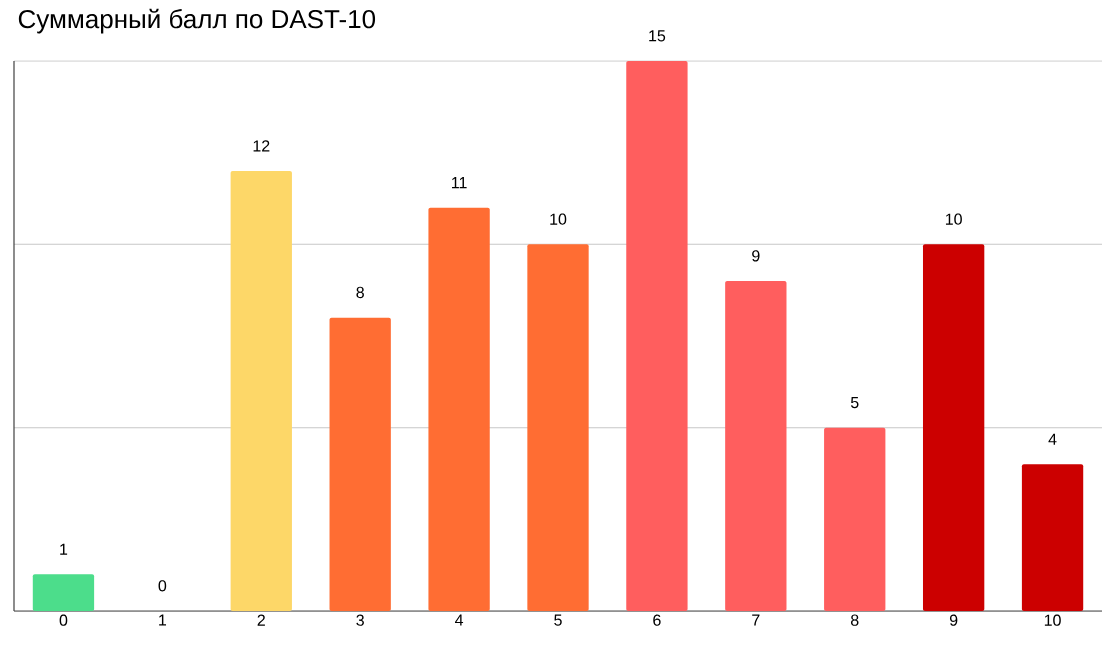  Describe the element at coordinates (197, 21) in the screenshot. I see `chart-title: Суммарный балл по DAST-10` at that location.